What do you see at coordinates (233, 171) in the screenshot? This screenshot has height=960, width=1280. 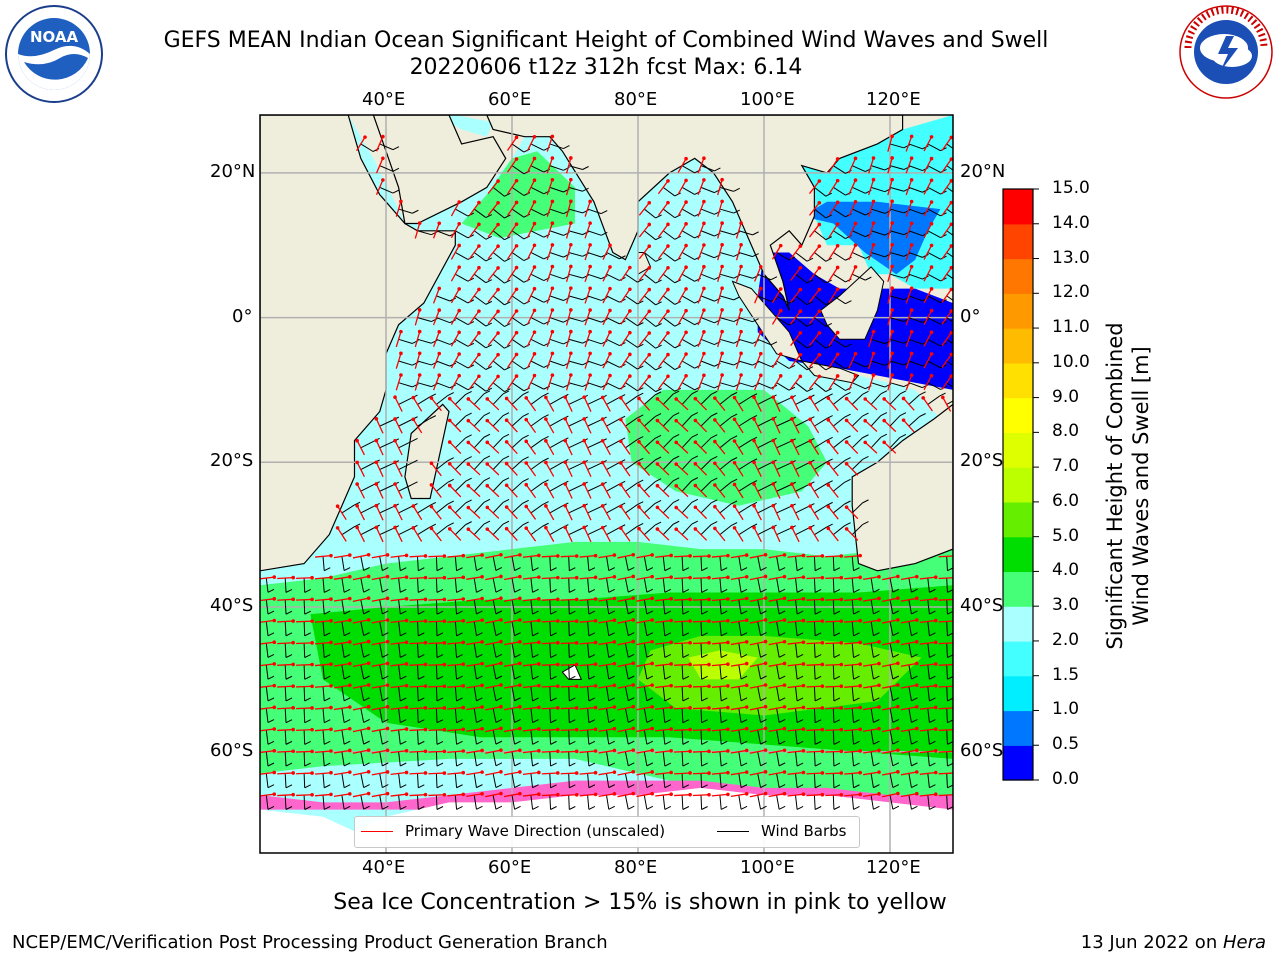 I see `latitude-label-left: 20°N` at bounding box center [233, 171].